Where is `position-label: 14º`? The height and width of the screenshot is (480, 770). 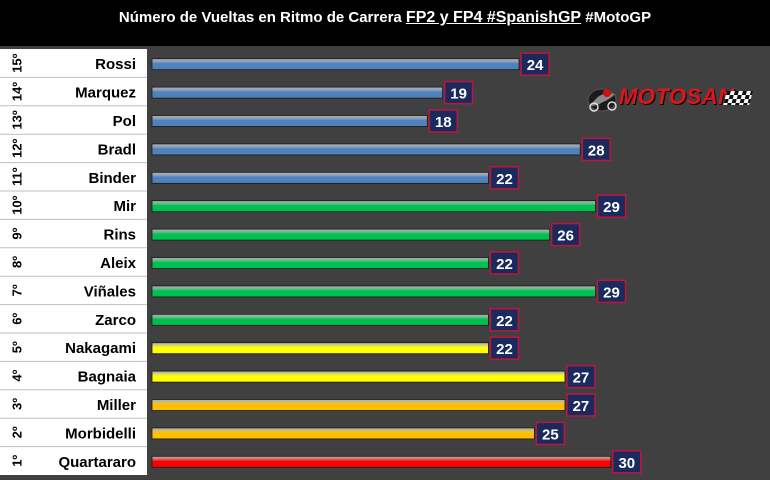
position-label: 14º is located at coordinates (17, 91).